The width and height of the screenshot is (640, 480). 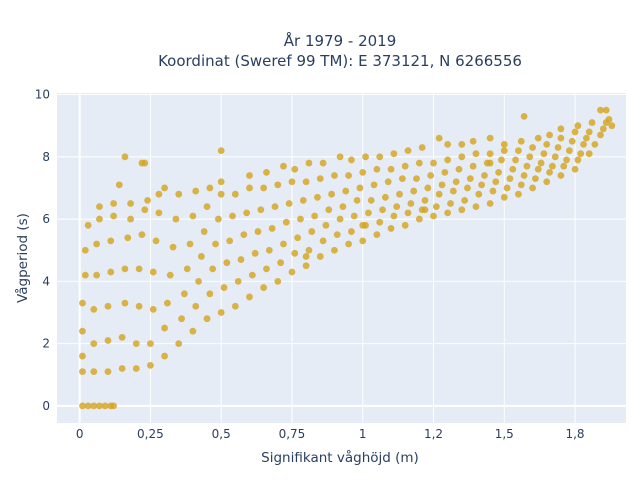 I want to click on x-tick-label: 0,75, so click(x=292, y=434).